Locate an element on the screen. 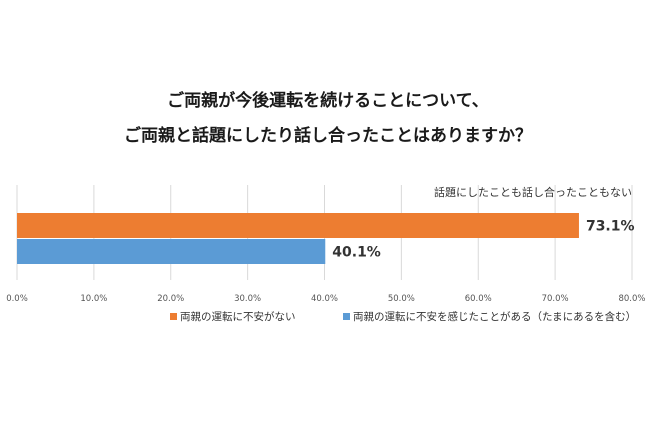 This screenshot has width=656, height=438. legend: 両親の運転に不安がない 両親の運転に不安を感じたことがある（たまにあるを含む） is located at coordinates (403, 316).